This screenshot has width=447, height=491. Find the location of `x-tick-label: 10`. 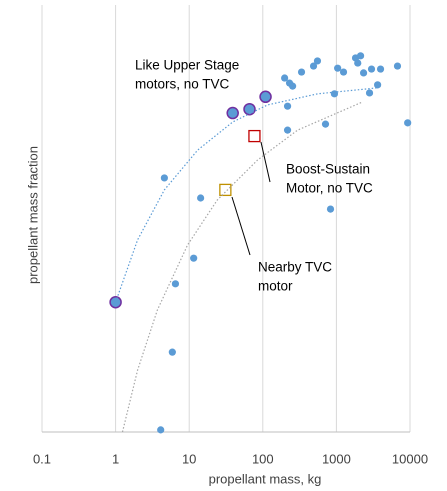

x-tick-label: 10 is located at coordinates (189, 458).